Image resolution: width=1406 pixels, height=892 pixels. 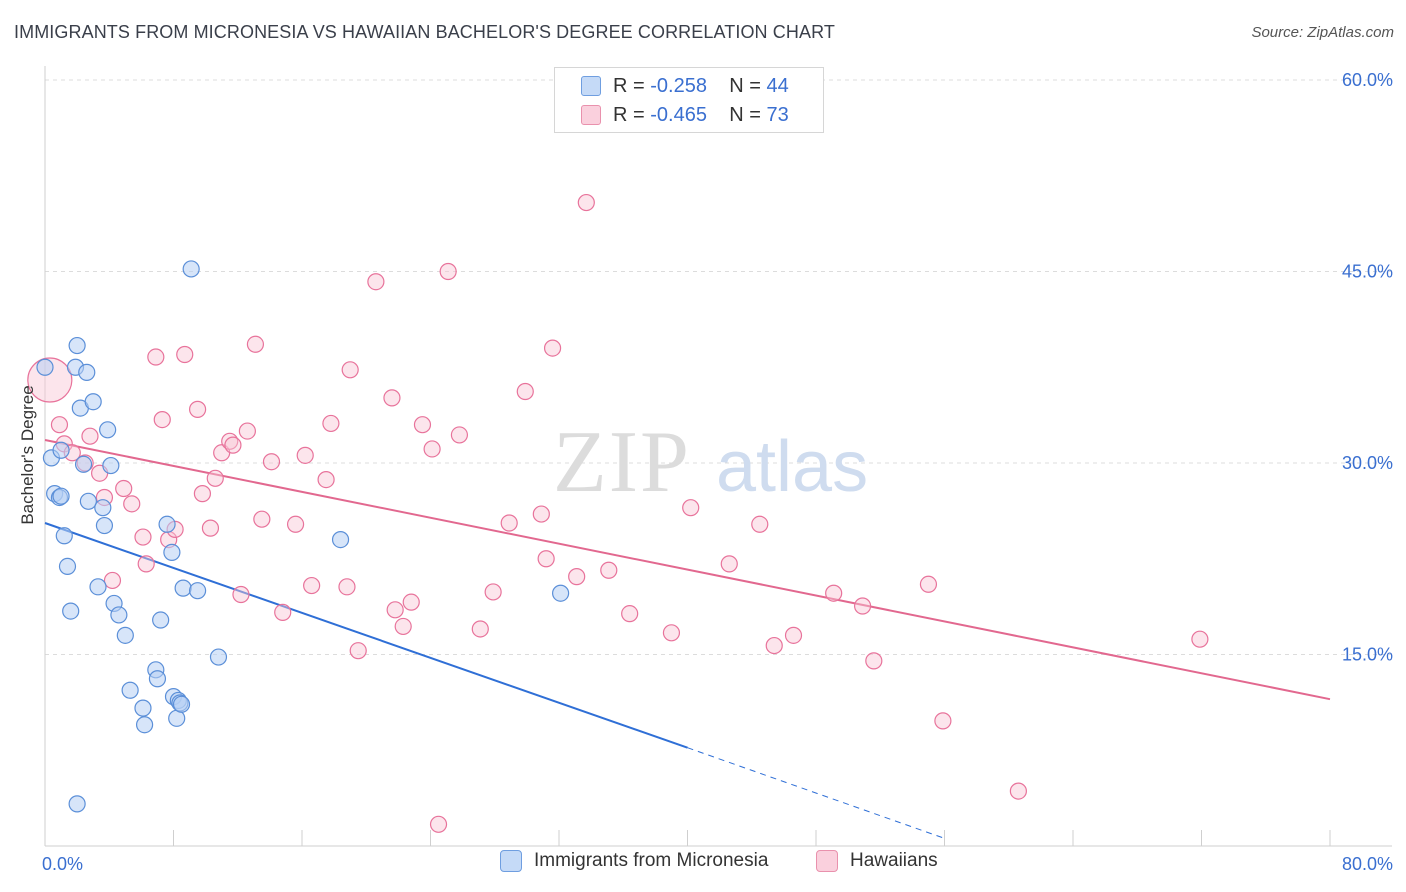 I want to click on r-value: -0.258, so click(x=678, y=85).